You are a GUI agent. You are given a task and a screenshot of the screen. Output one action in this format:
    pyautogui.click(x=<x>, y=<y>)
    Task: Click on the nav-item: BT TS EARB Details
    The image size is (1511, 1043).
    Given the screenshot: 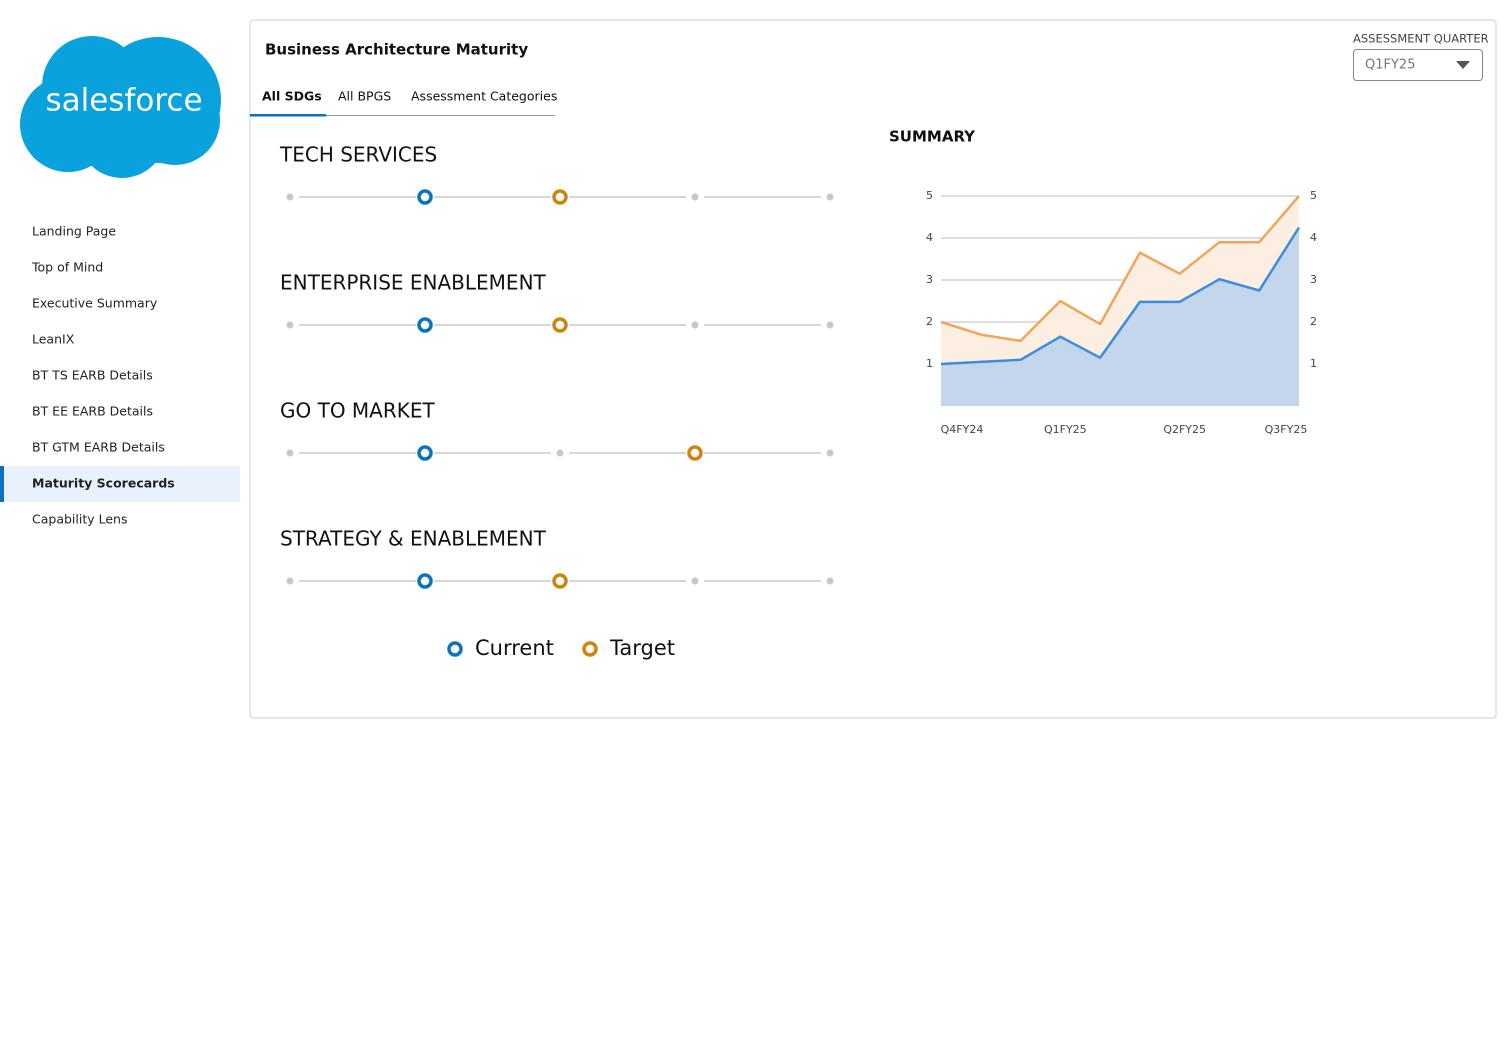 What is the action you would take?
    pyautogui.click(x=92, y=375)
    